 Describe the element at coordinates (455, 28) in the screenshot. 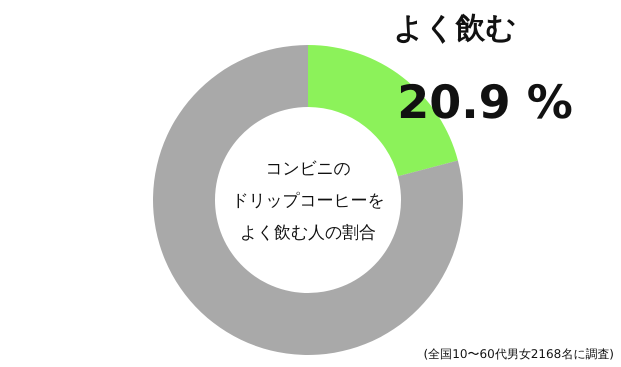

I see `slice-label: よく飲む` at that location.